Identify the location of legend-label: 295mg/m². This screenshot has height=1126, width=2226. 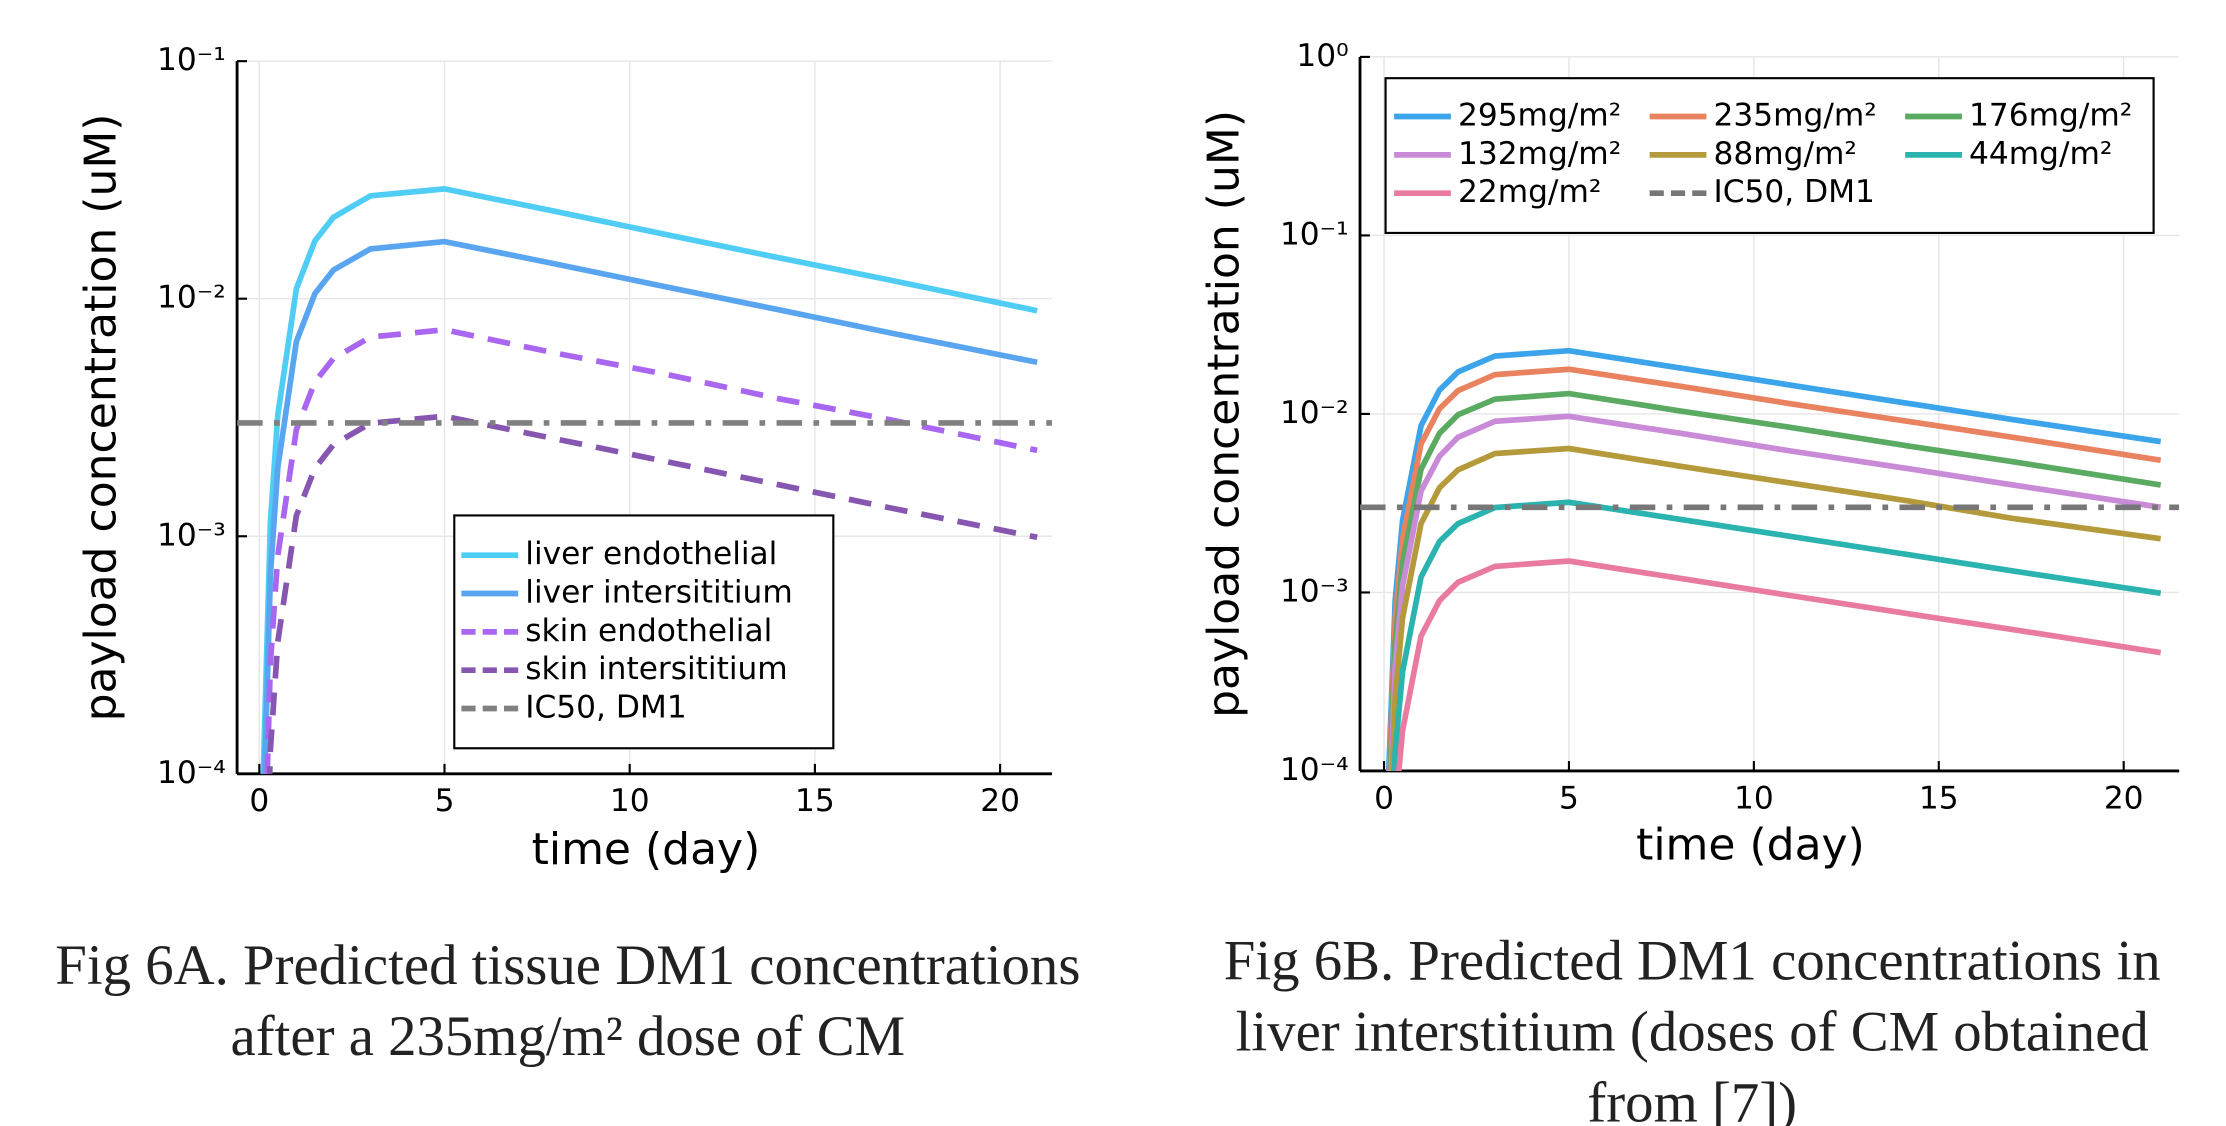
(1539, 116).